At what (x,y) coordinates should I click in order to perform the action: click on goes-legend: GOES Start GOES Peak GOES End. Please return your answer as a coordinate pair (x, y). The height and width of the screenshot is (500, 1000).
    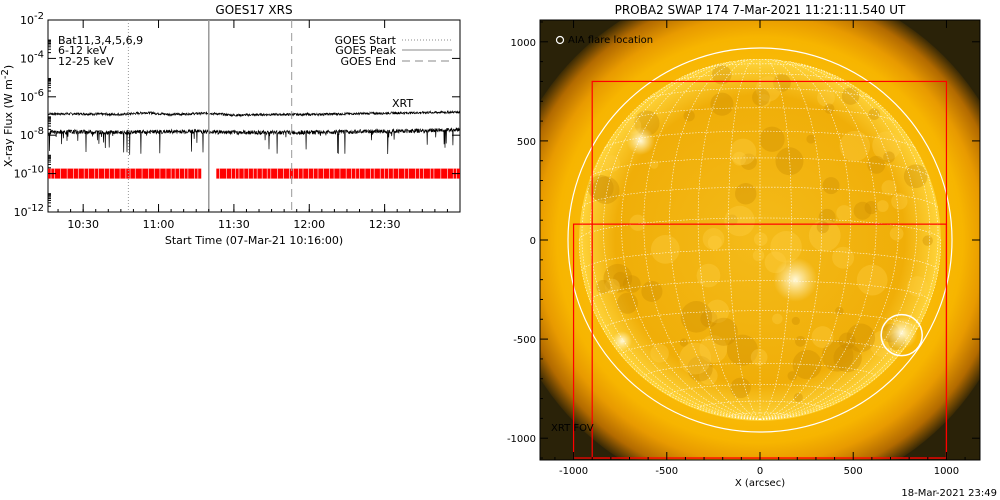
    Looking at the image, I should click on (393, 51).